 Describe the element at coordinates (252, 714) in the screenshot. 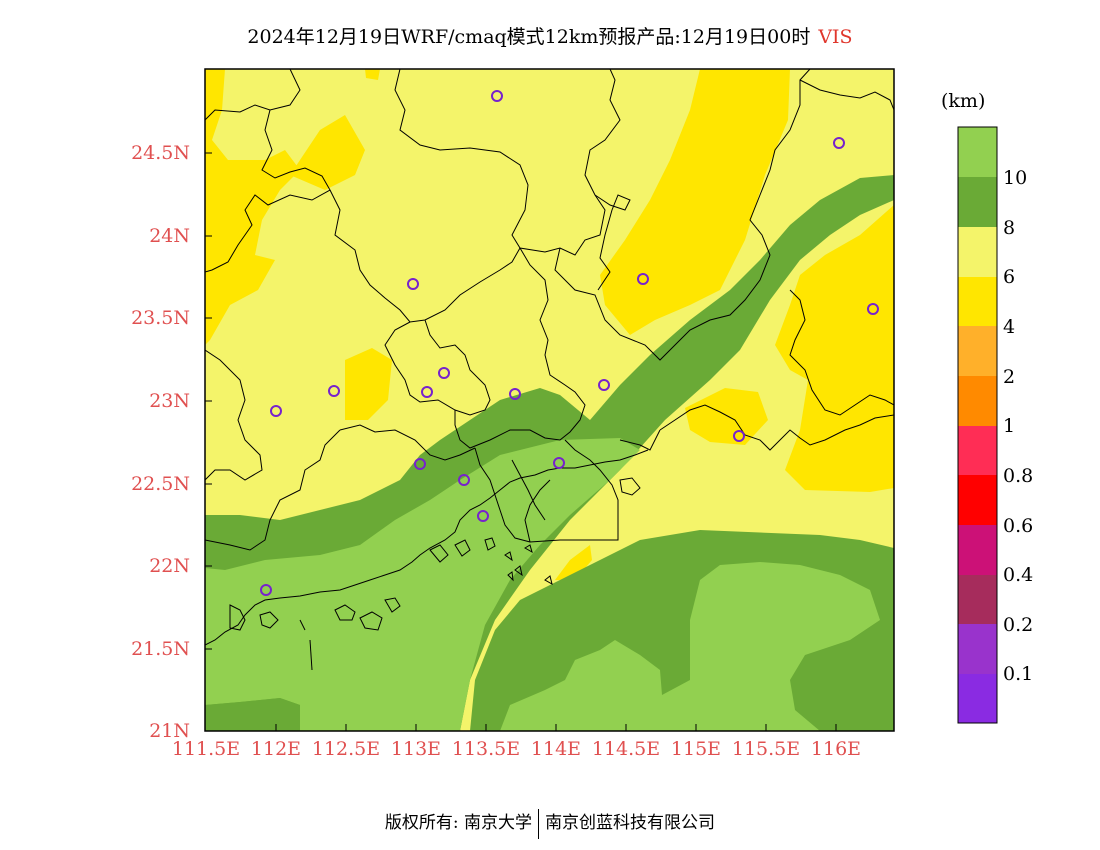

I see `field-8-10km-bottomleft` at that location.